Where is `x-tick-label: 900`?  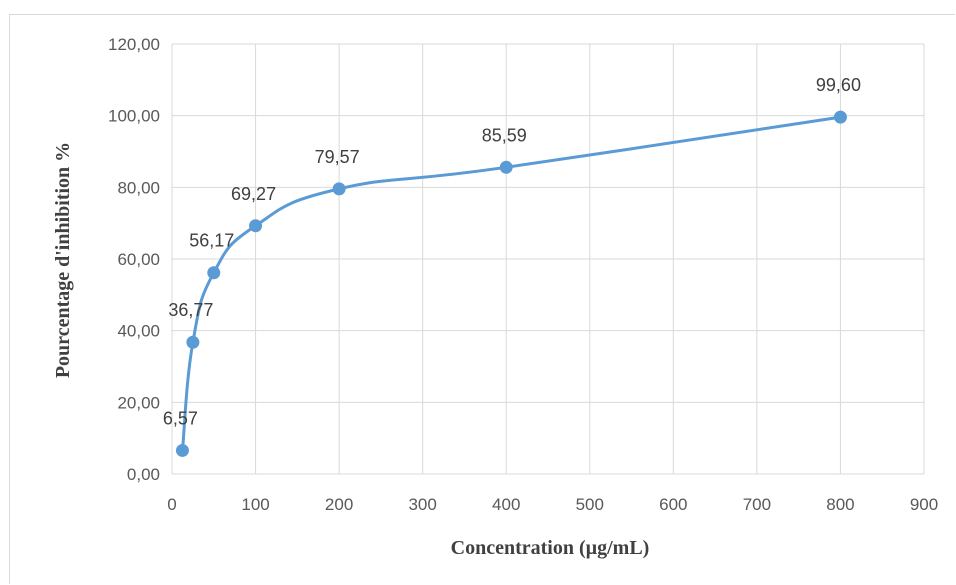
x-tick-label: 900 is located at coordinates (924, 504).